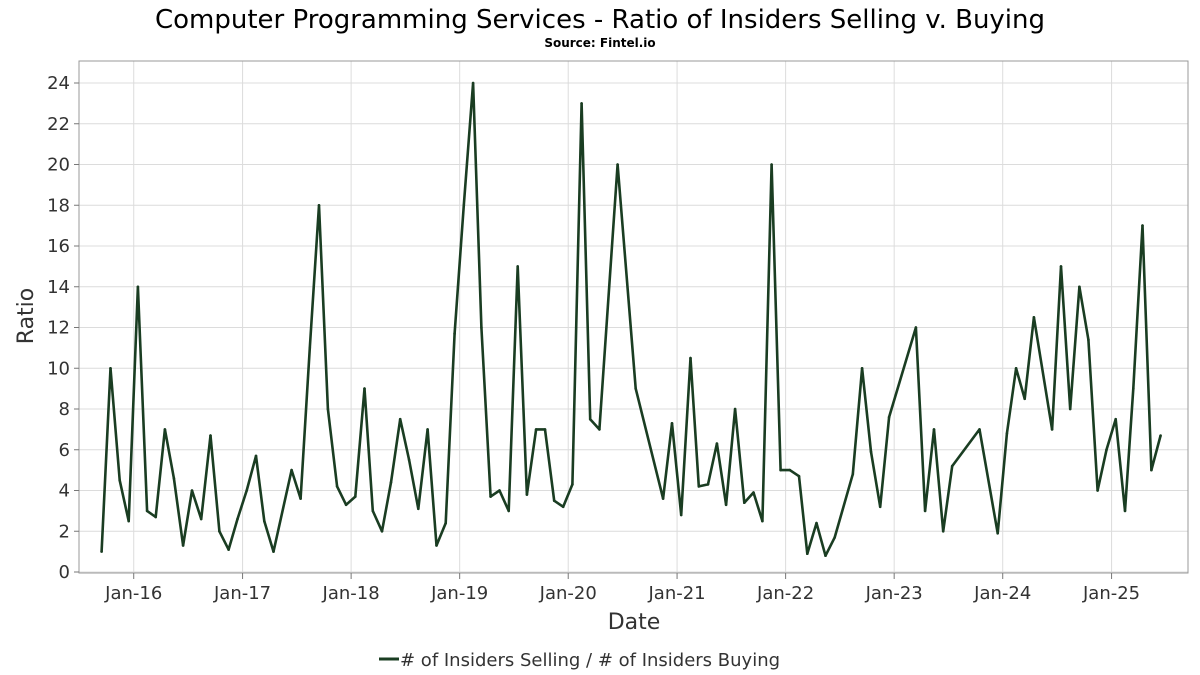 The image size is (1200, 675). I want to click on x-tick-label: Jan-17, so click(242, 593).